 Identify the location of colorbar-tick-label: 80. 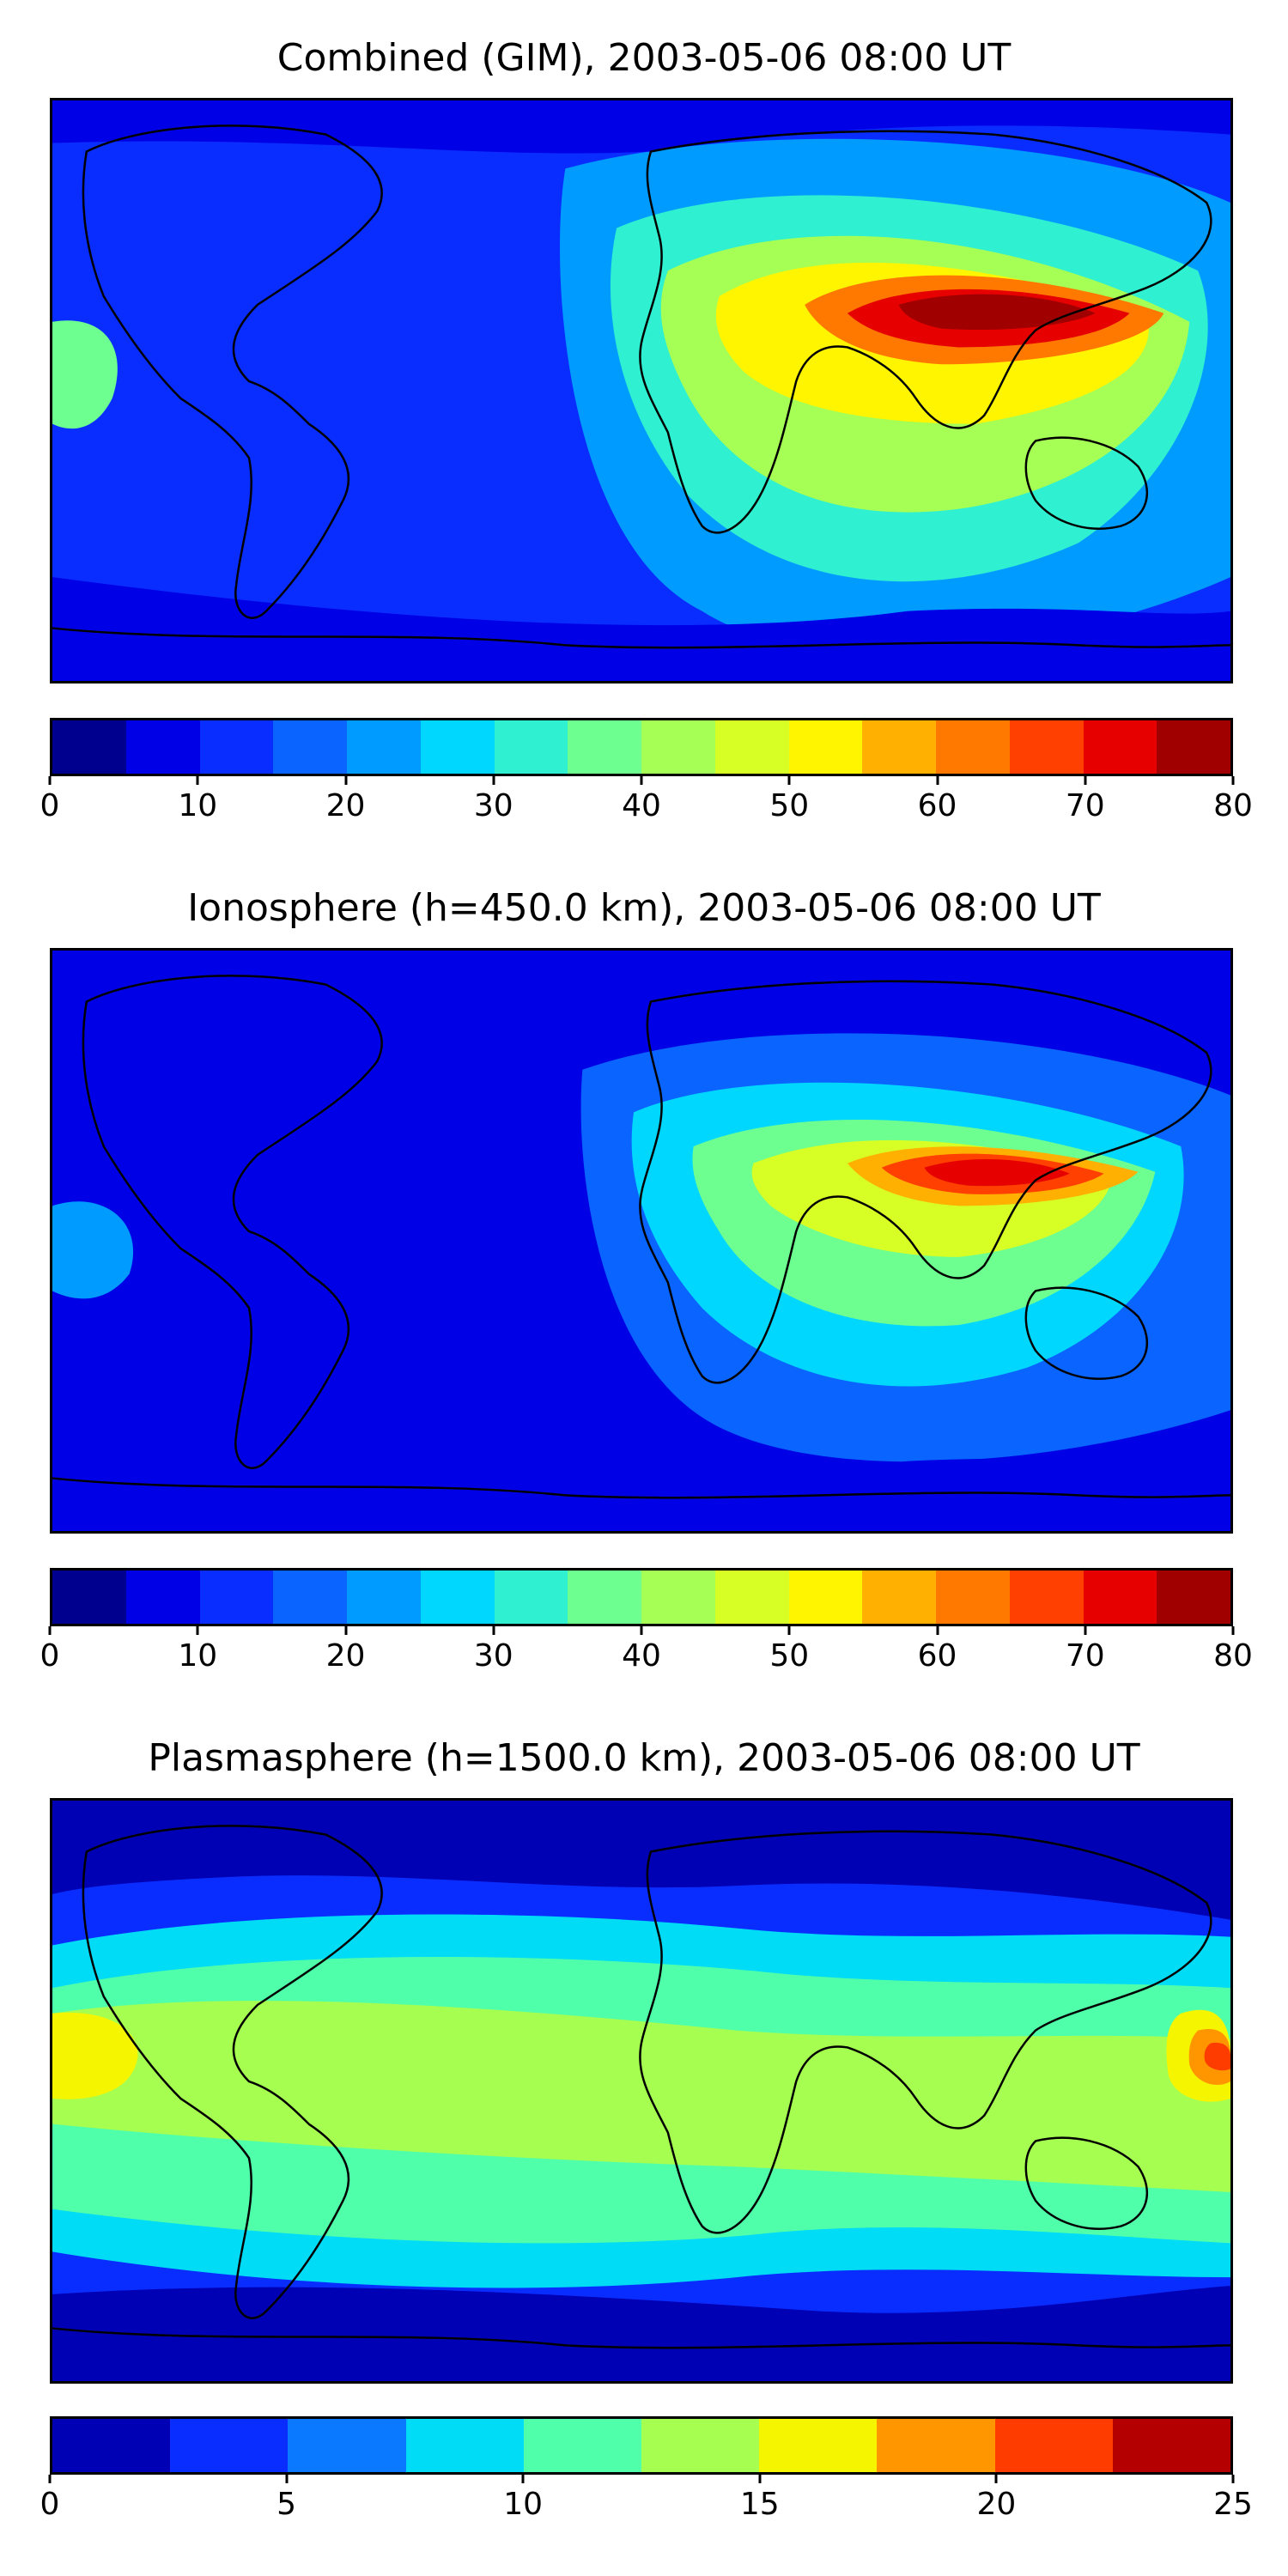
(1233, 806).